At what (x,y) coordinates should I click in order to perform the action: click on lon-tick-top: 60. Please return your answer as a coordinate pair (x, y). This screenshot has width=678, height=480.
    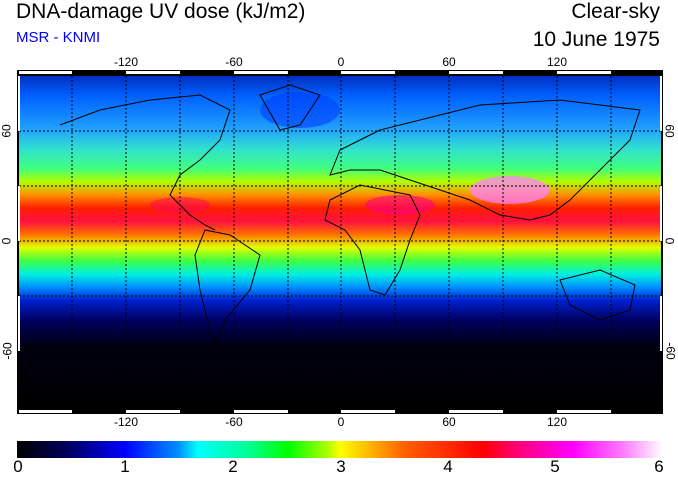
    Looking at the image, I should click on (449, 62).